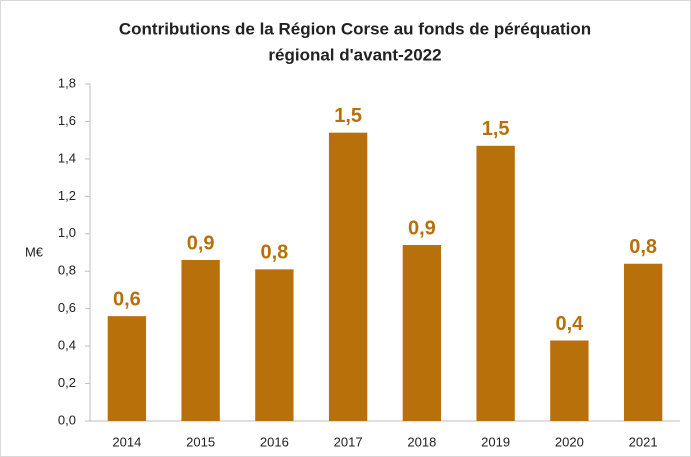  What do you see at coordinates (421, 441) in the screenshot?
I see `x-tick-label: 2018` at bounding box center [421, 441].